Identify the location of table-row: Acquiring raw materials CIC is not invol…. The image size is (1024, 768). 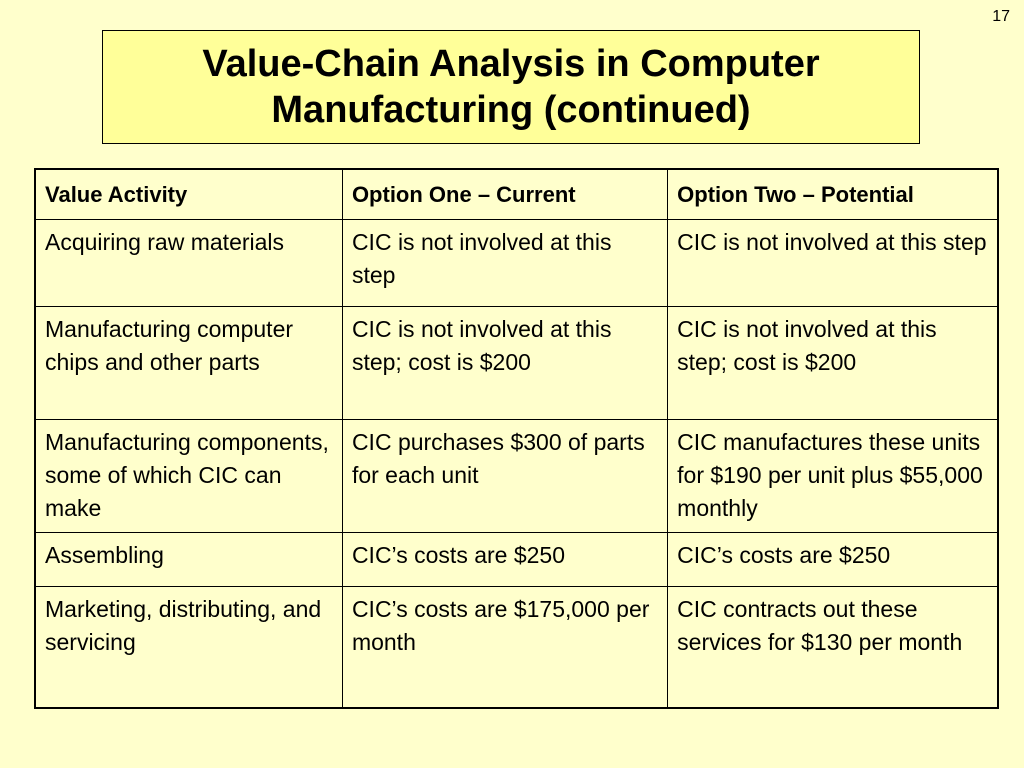
(516, 263).